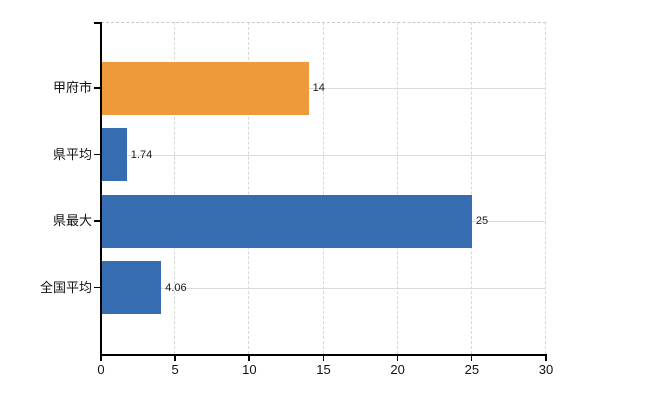 This screenshot has height=400, width=650. Describe the element at coordinates (482, 221) in the screenshot. I see `value-label: 25` at that location.